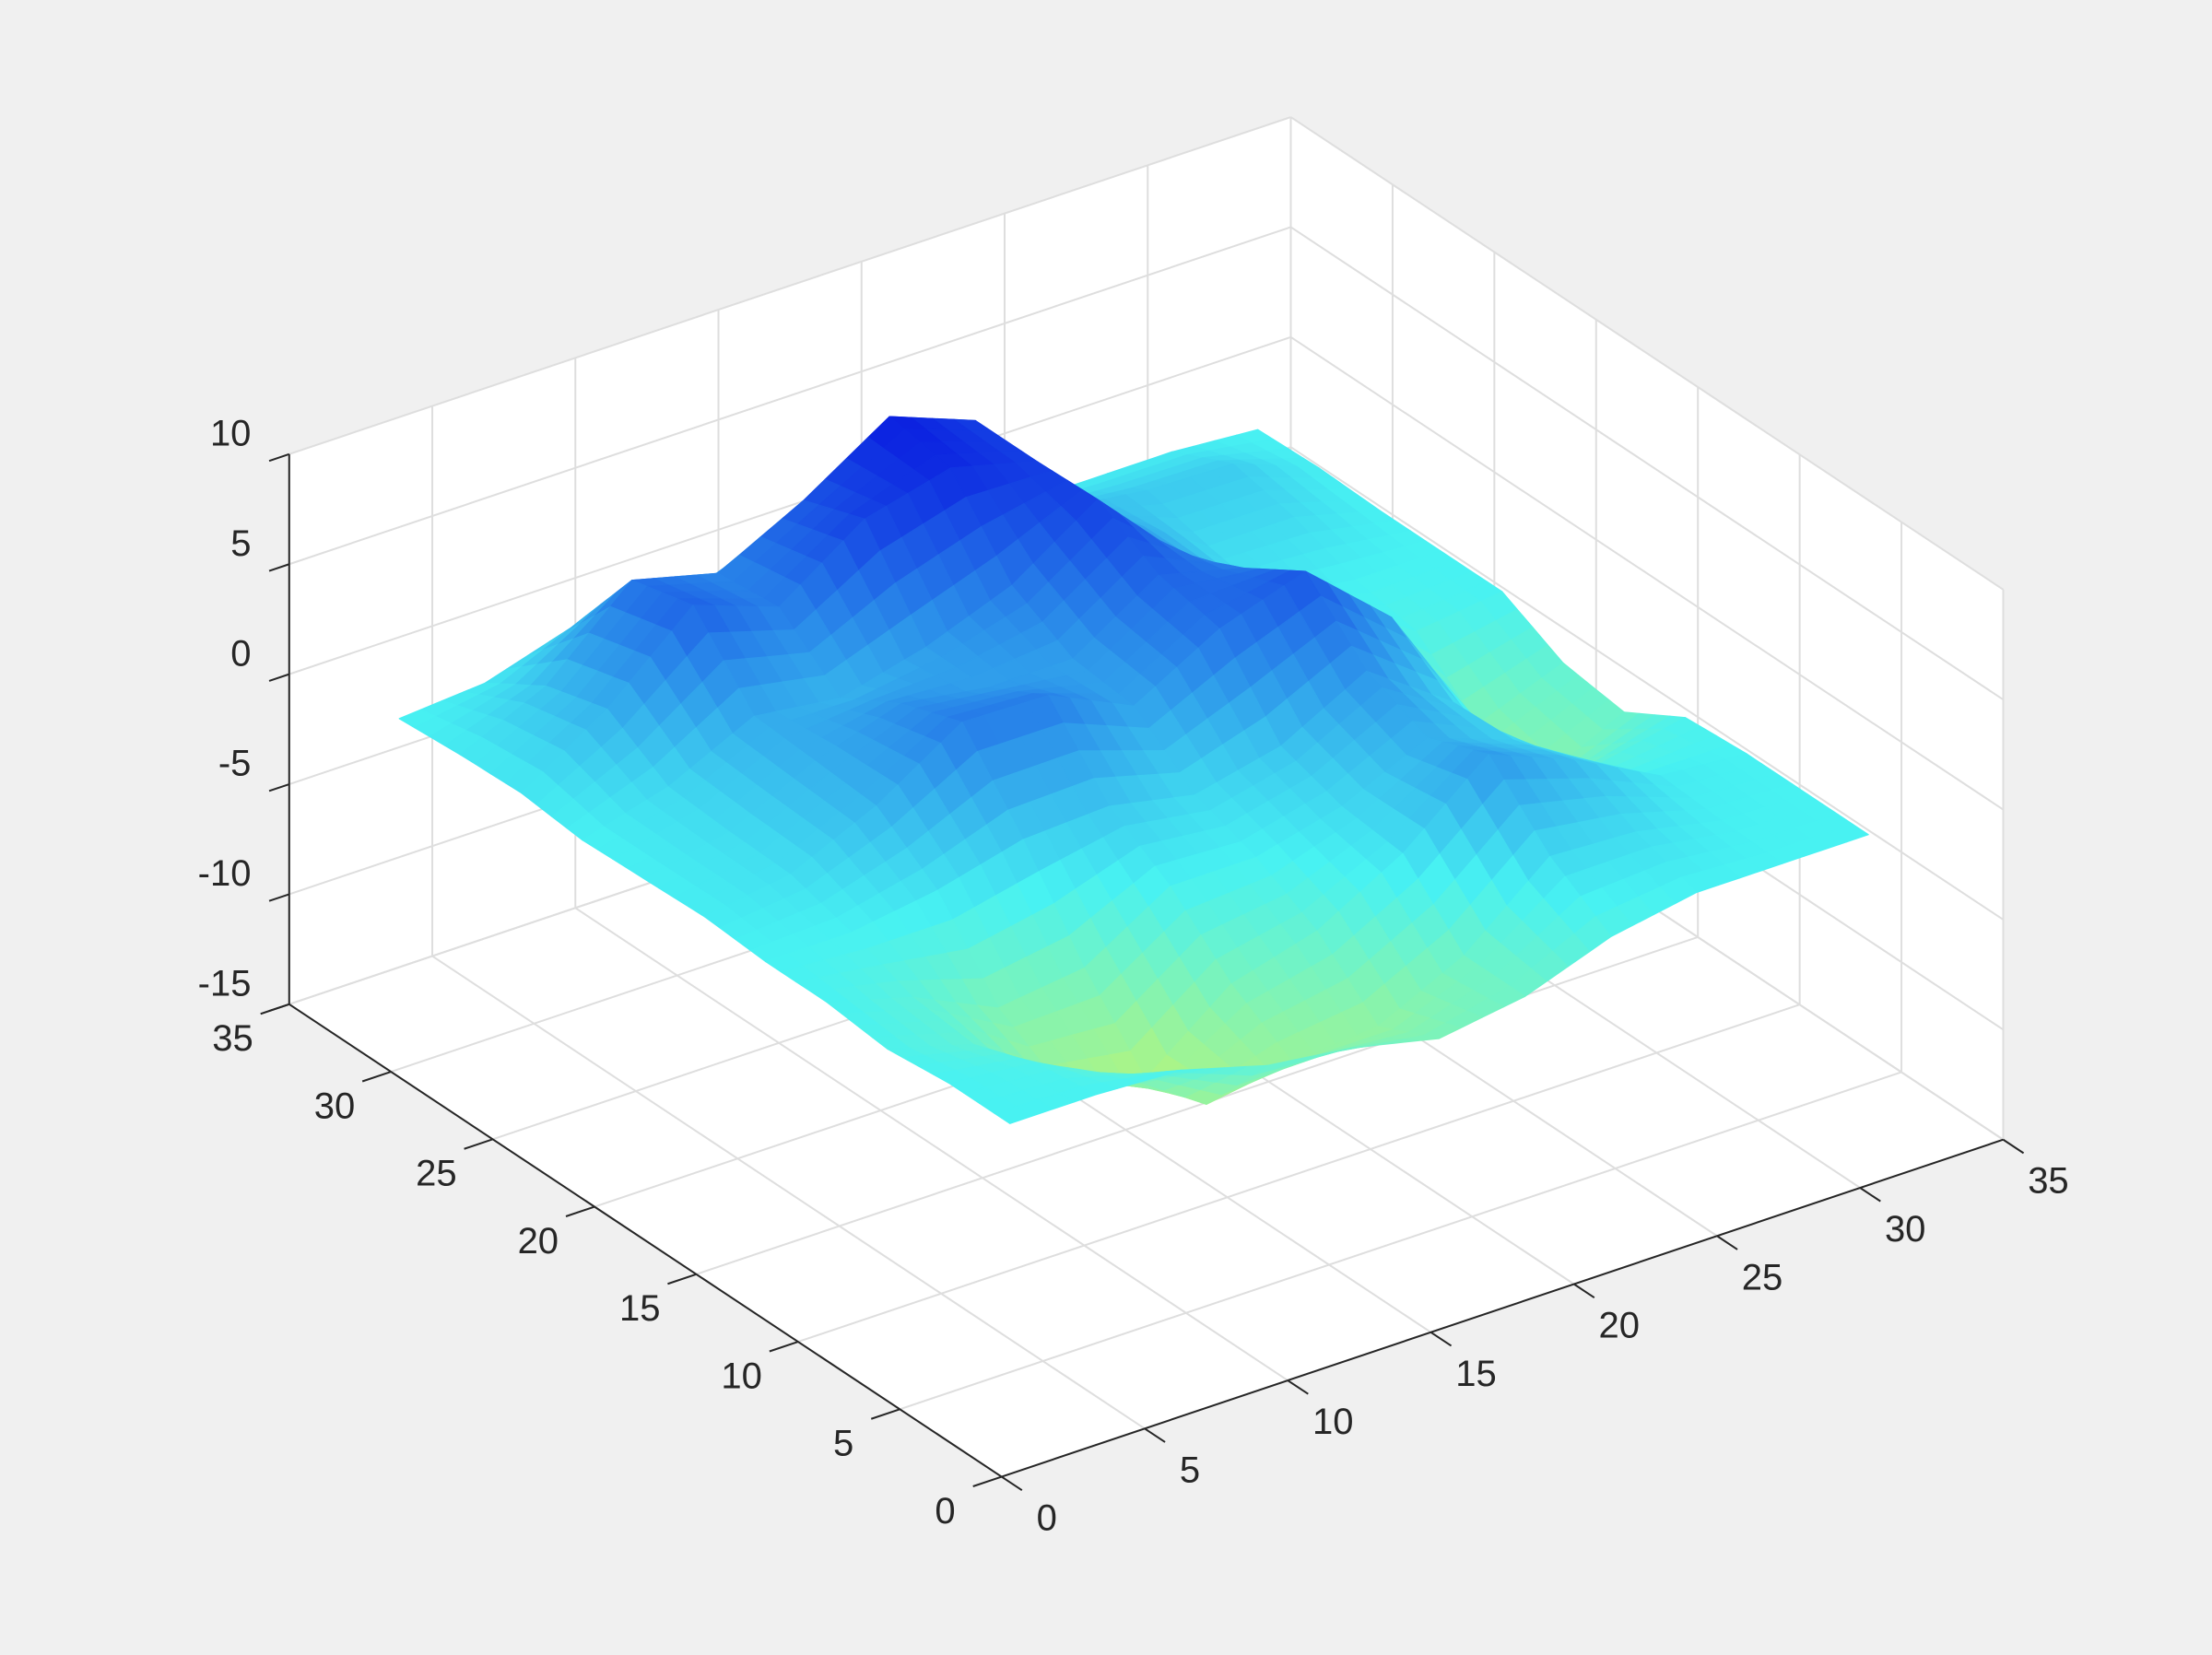  What do you see at coordinates (843, 1444) in the screenshot?
I see `y-tick-label: 5` at bounding box center [843, 1444].